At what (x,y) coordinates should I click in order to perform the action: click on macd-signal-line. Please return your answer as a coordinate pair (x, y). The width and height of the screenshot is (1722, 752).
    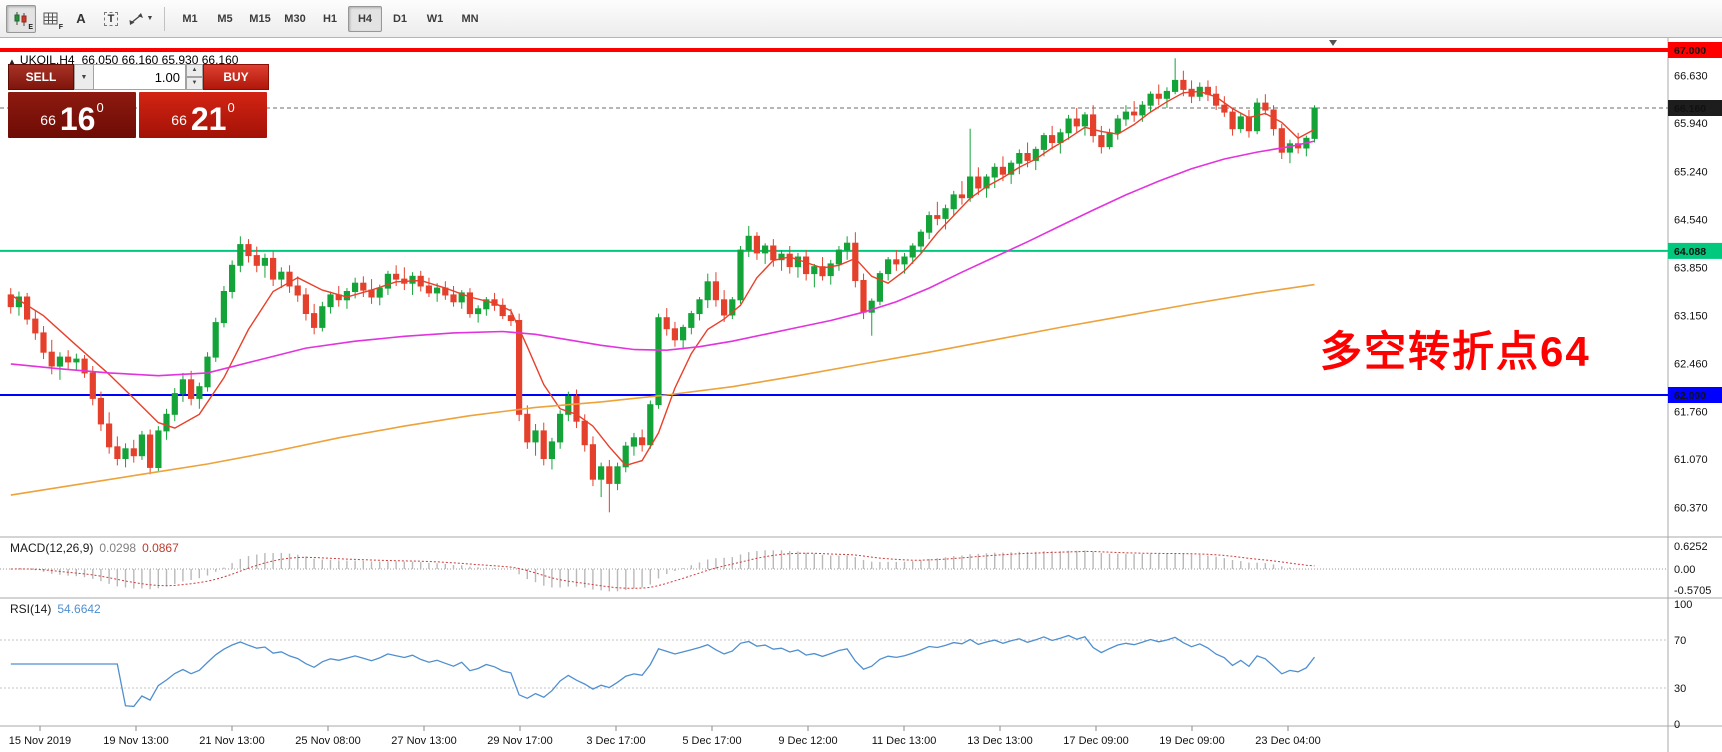
    Looking at the image, I should click on (662, 569).